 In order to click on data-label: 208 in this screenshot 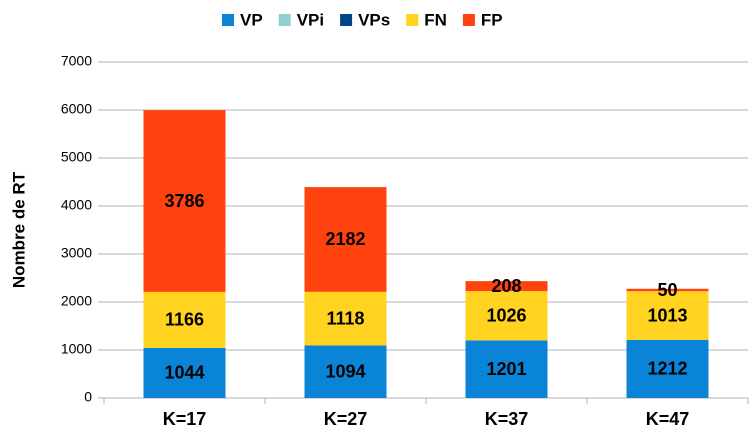, I will do `click(506, 286)`.